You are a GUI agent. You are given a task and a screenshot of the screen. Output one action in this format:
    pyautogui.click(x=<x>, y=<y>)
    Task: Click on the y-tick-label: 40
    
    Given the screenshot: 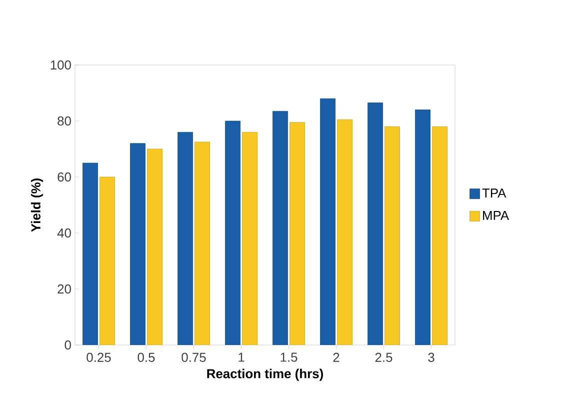 What is the action you would take?
    pyautogui.click(x=64, y=233)
    